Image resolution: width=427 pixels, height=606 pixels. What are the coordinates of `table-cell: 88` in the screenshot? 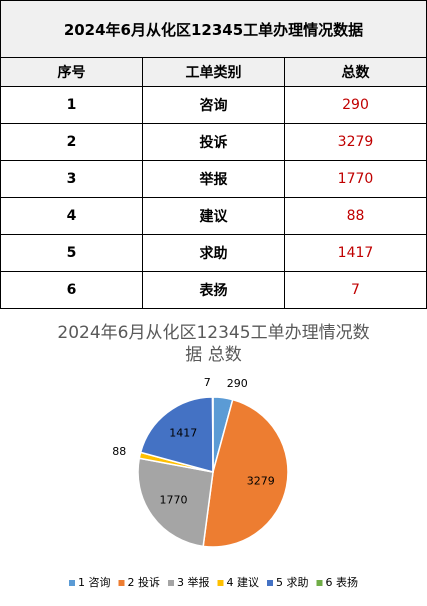 It's located at (355, 216).